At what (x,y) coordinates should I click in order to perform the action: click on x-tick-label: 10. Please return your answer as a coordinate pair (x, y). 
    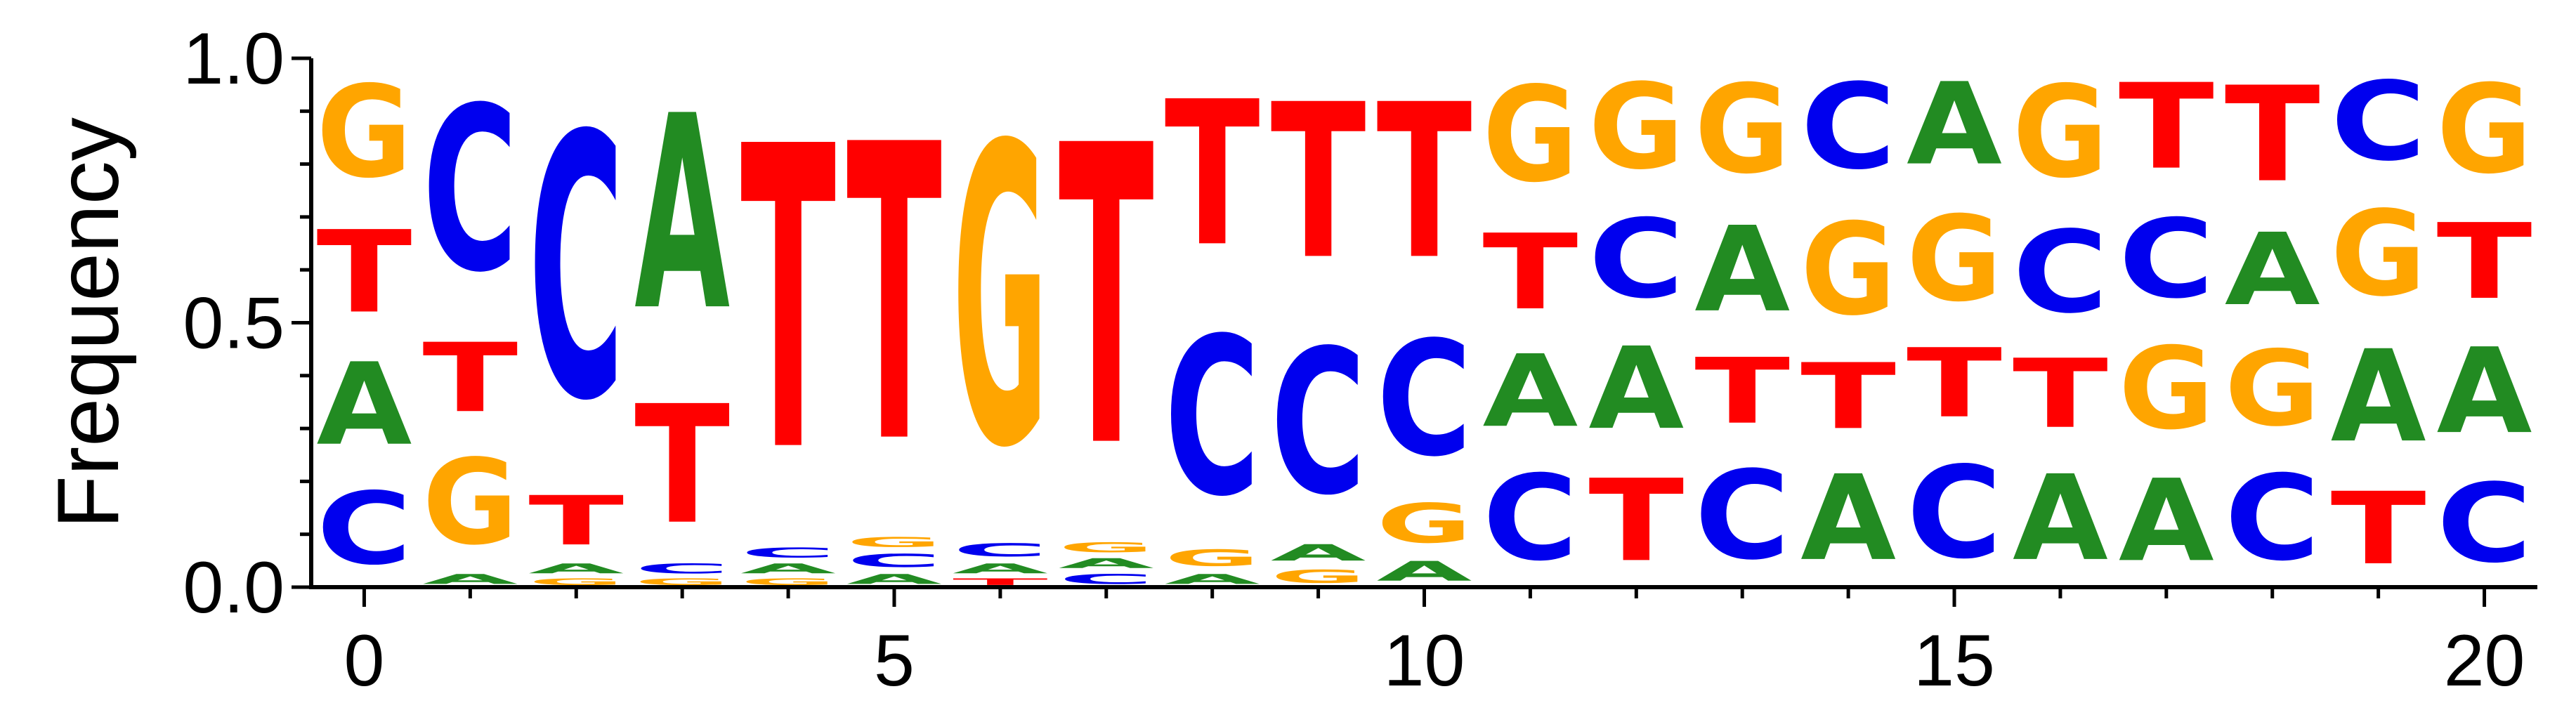
    Looking at the image, I should click on (1424, 661).